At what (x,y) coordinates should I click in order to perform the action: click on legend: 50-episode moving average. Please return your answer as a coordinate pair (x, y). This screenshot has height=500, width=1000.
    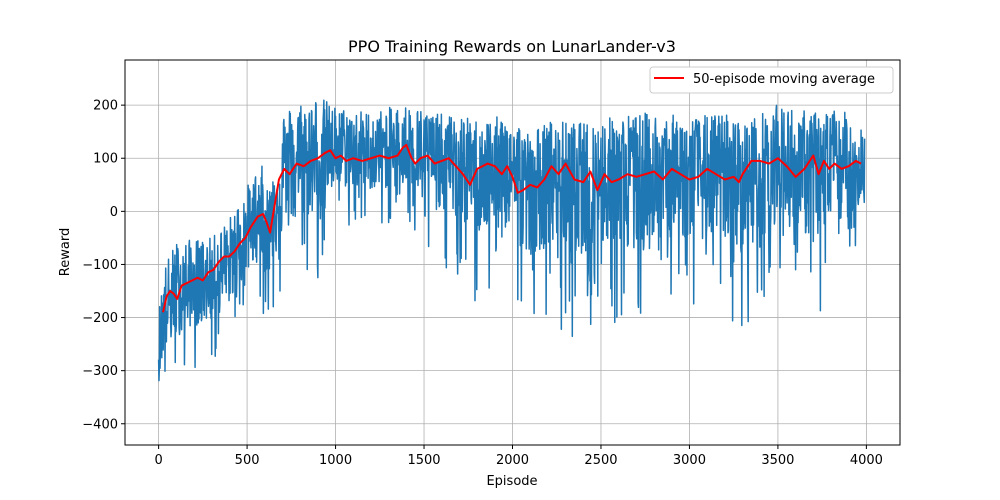
    Looking at the image, I should click on (771, 80).